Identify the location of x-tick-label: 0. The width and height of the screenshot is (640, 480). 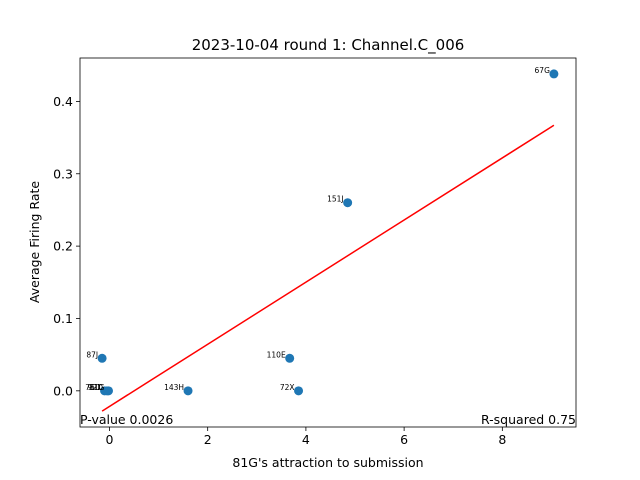
(109, 439).